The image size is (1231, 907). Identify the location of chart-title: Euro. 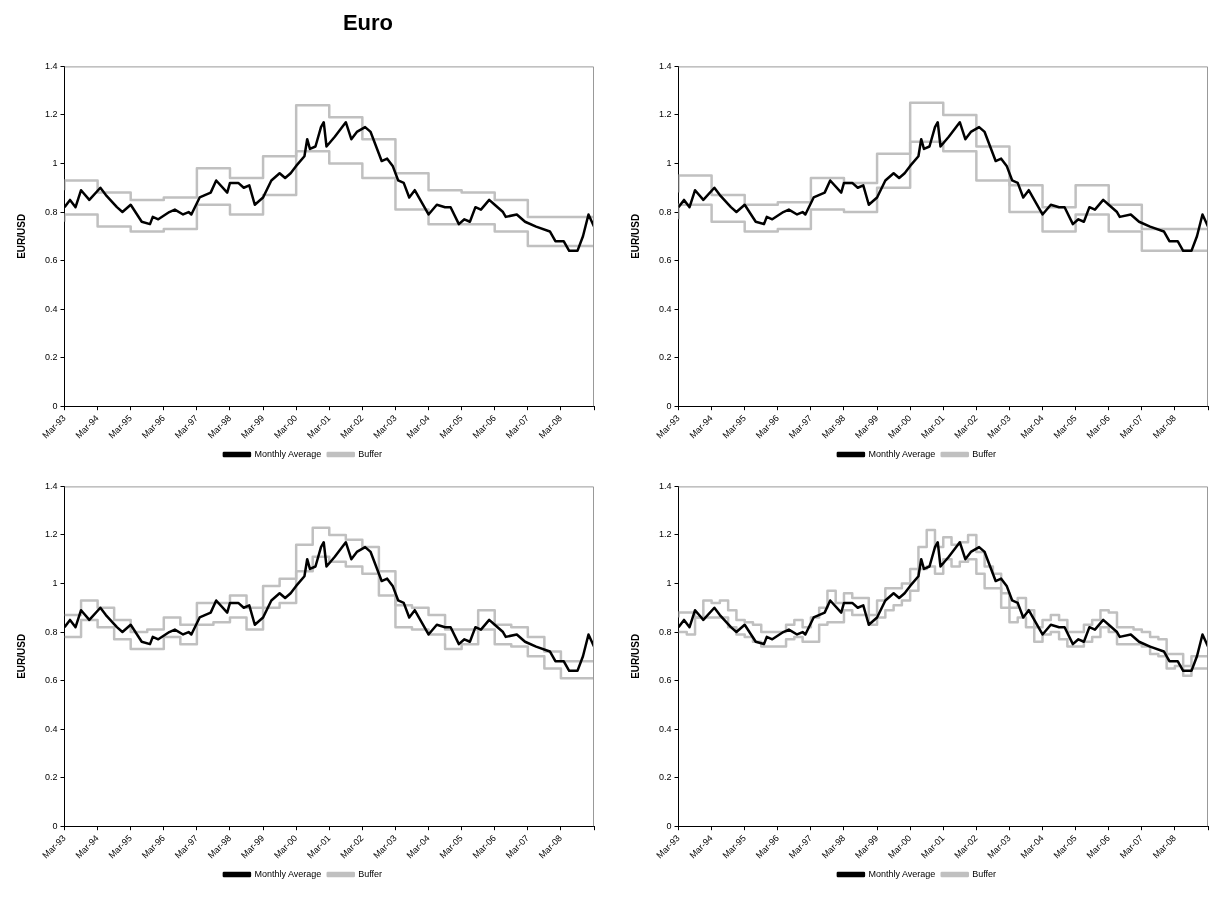
(368, 23).